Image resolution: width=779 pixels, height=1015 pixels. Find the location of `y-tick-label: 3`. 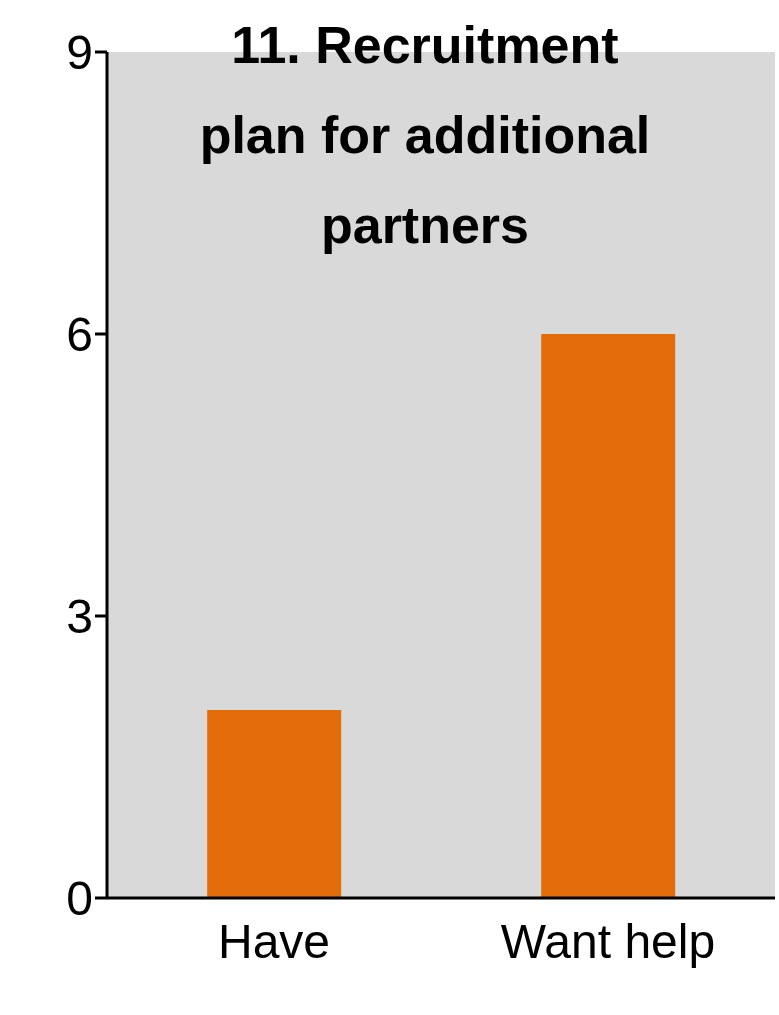

y-tick-label: 3 is located at coordinates (79, 617).